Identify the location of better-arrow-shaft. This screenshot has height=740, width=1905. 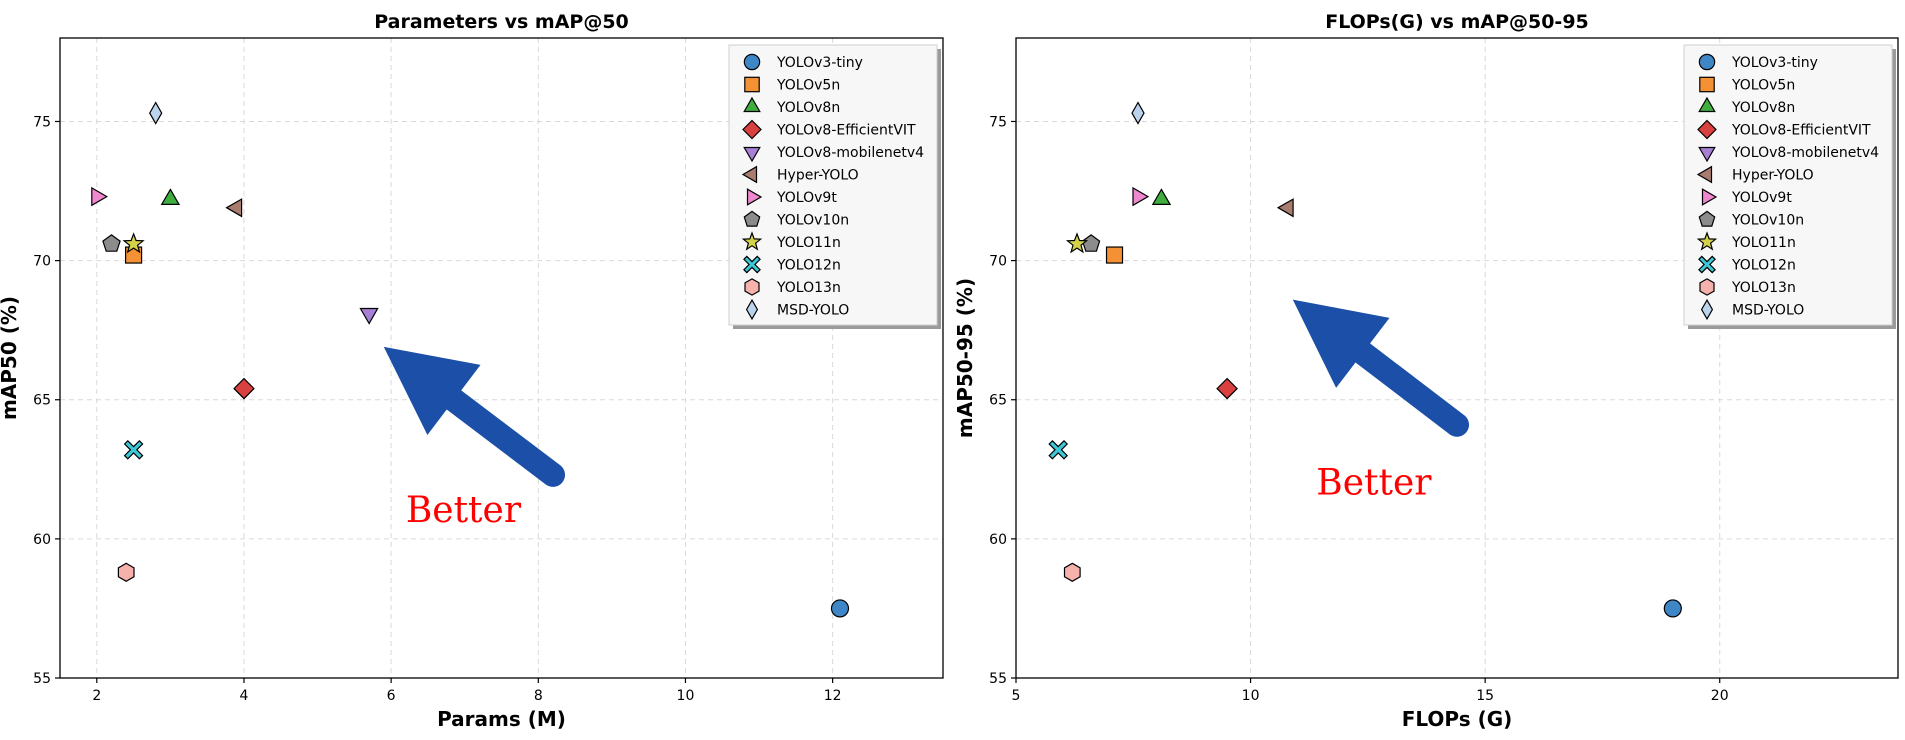
(1407, 387).